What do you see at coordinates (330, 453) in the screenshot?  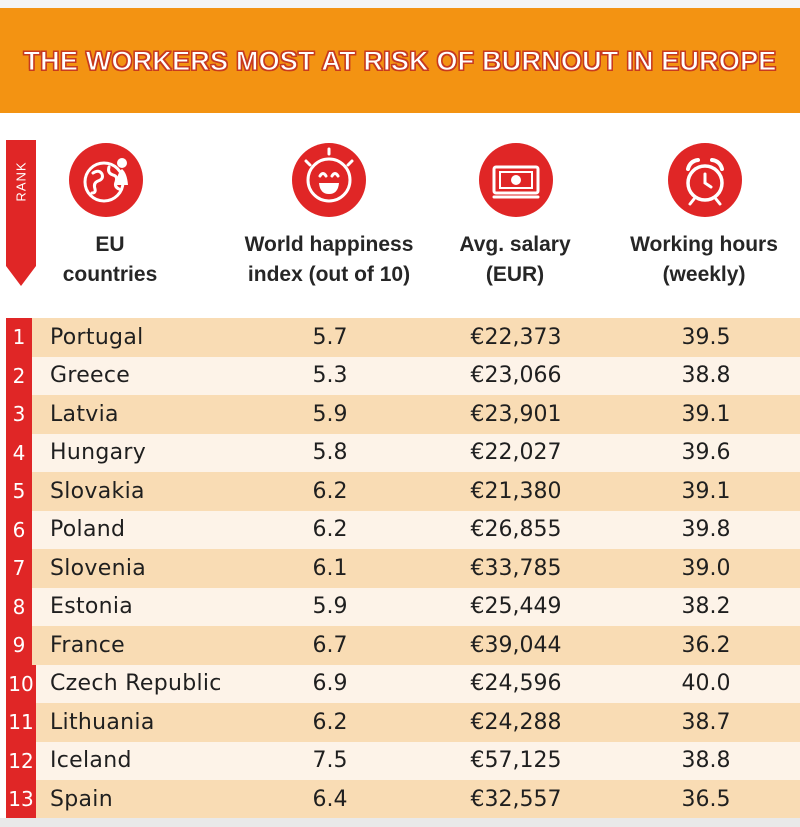 I see `happiness-cell: 5.8` at bounding box center [330, 453].